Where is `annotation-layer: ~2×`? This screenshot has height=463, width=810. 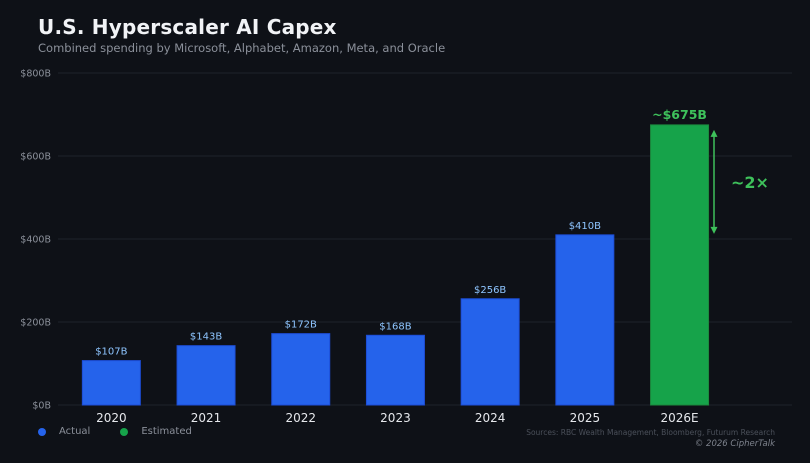 annotation-layer: ~2× is located at coordinates (739, 181).